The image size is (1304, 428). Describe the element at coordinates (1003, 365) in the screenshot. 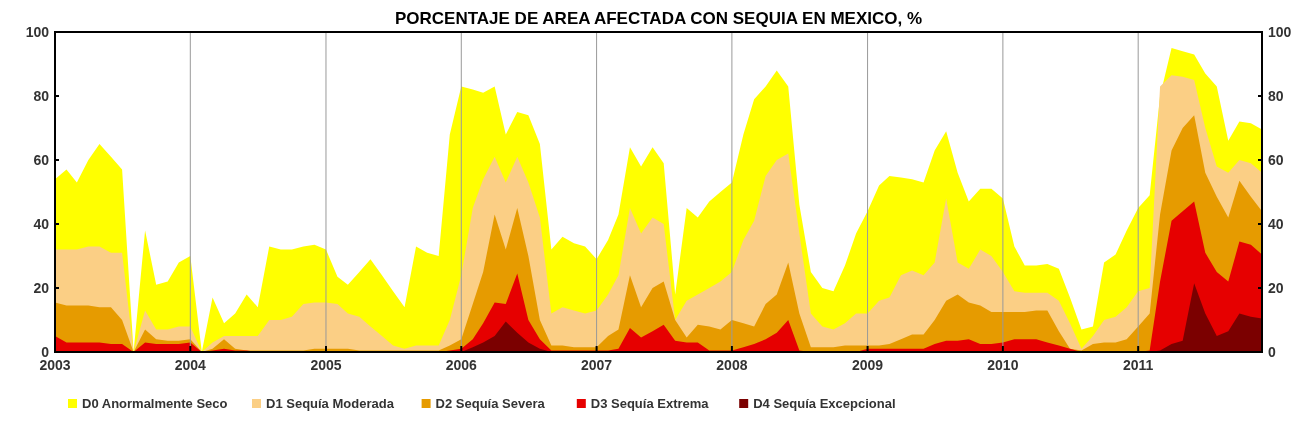

I see `x-tick-label: 2010` at that location.